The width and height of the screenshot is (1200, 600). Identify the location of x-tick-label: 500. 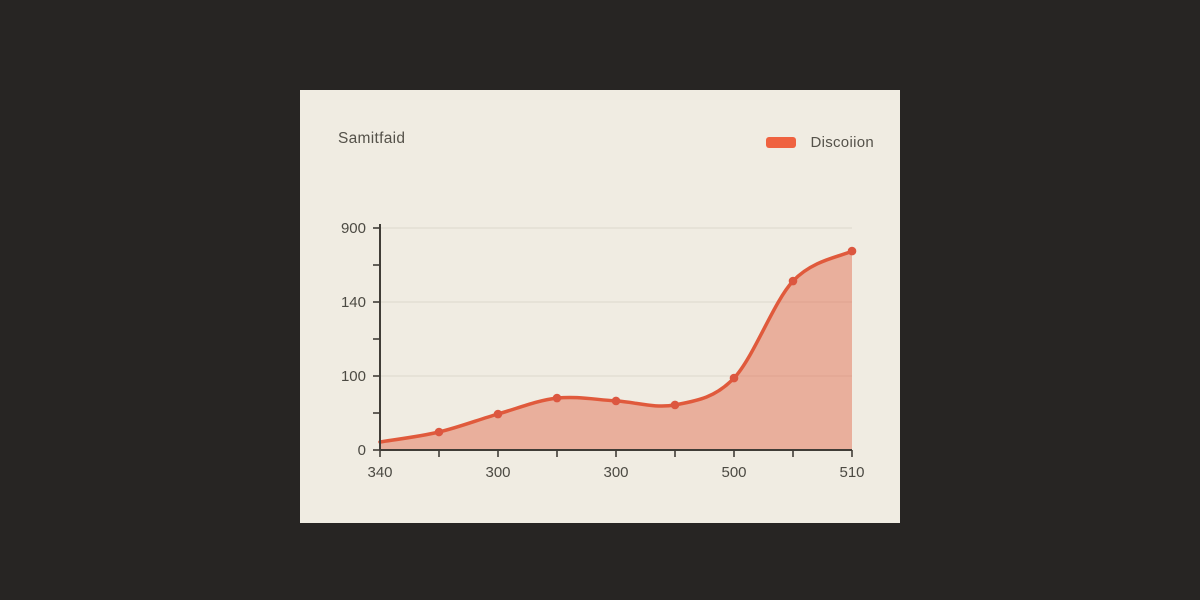
(733, 472).